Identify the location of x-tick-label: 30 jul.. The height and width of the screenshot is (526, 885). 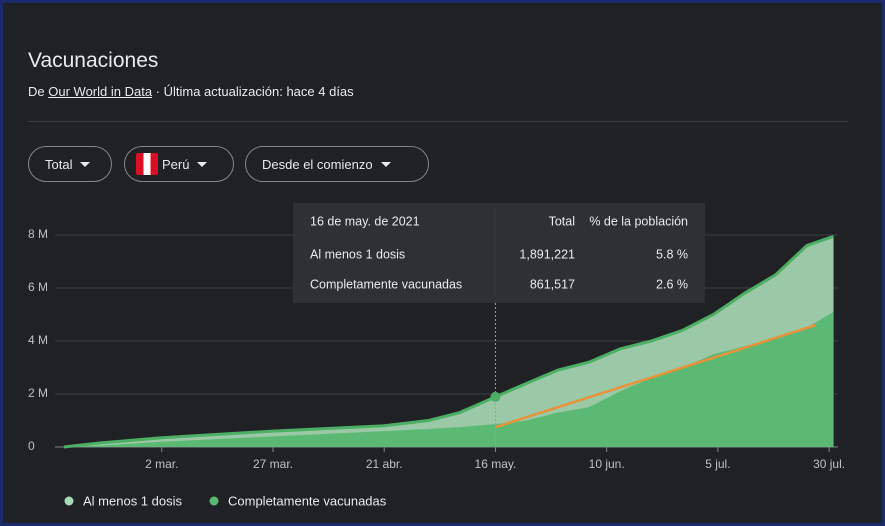
(829, 464).